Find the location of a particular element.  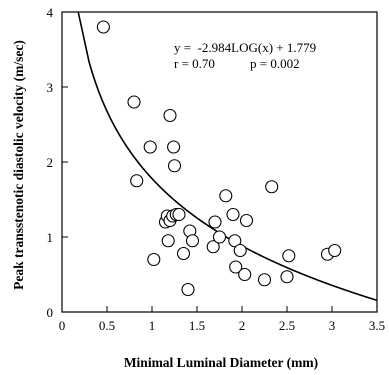

x-tick-label: 0.5 is located at coordinates (107, 325).